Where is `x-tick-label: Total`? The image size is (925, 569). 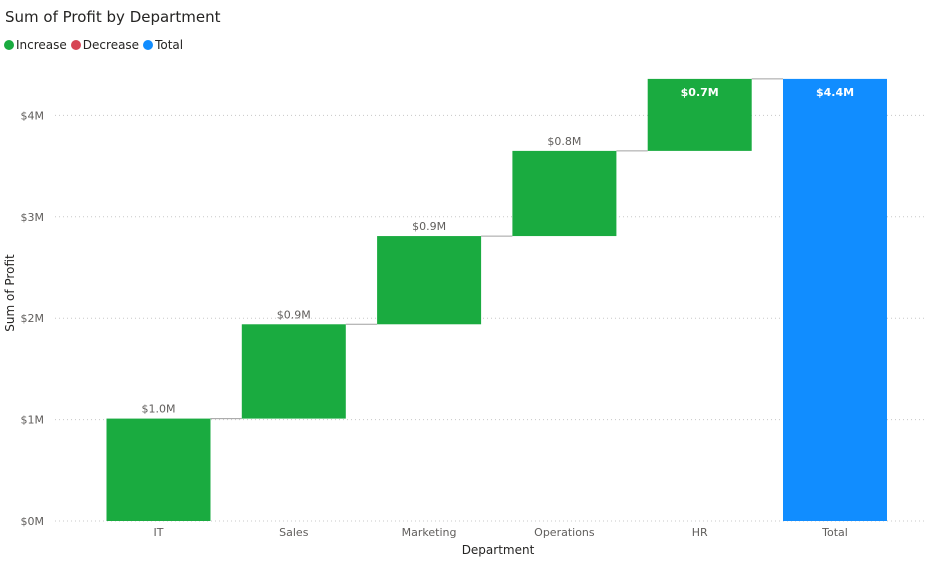
x-tick-label: Total is located at coordinates (834, 532).